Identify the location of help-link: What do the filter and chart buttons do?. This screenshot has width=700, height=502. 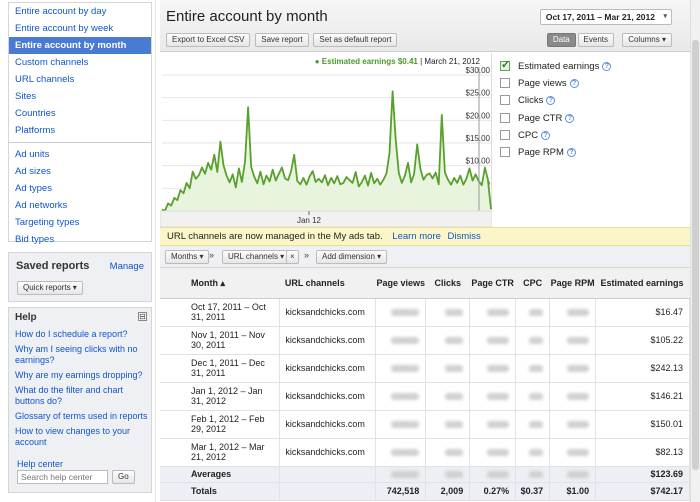
(69, 395).